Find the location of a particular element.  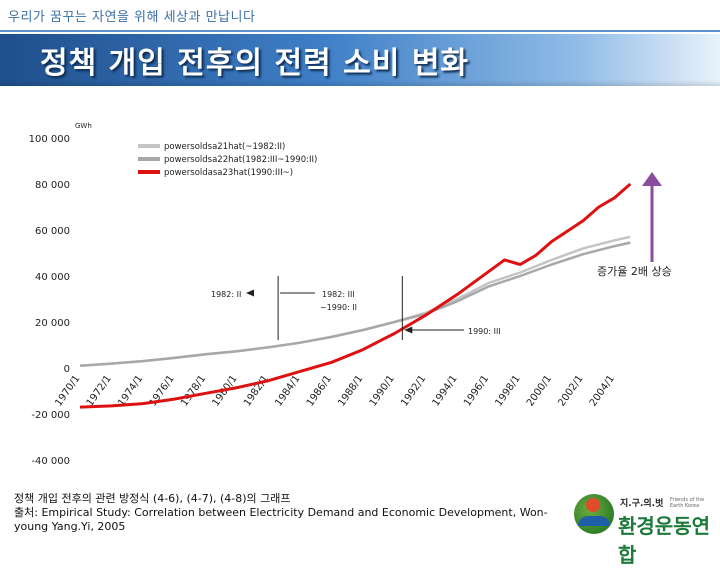

title-bar is located at coordinates (360, 60).